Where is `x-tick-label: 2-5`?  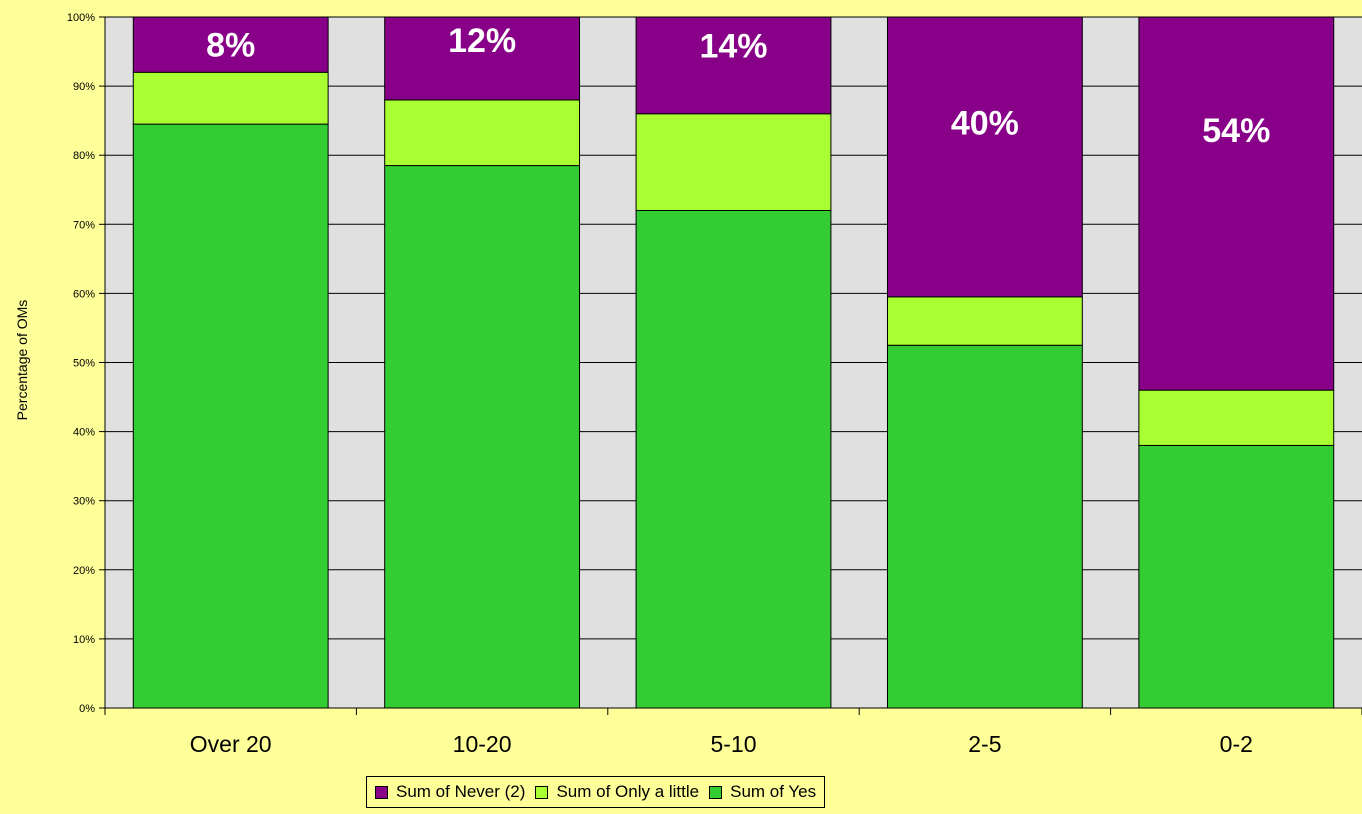 x-tick-label: 2-5 is located at coordinates (984, 744).